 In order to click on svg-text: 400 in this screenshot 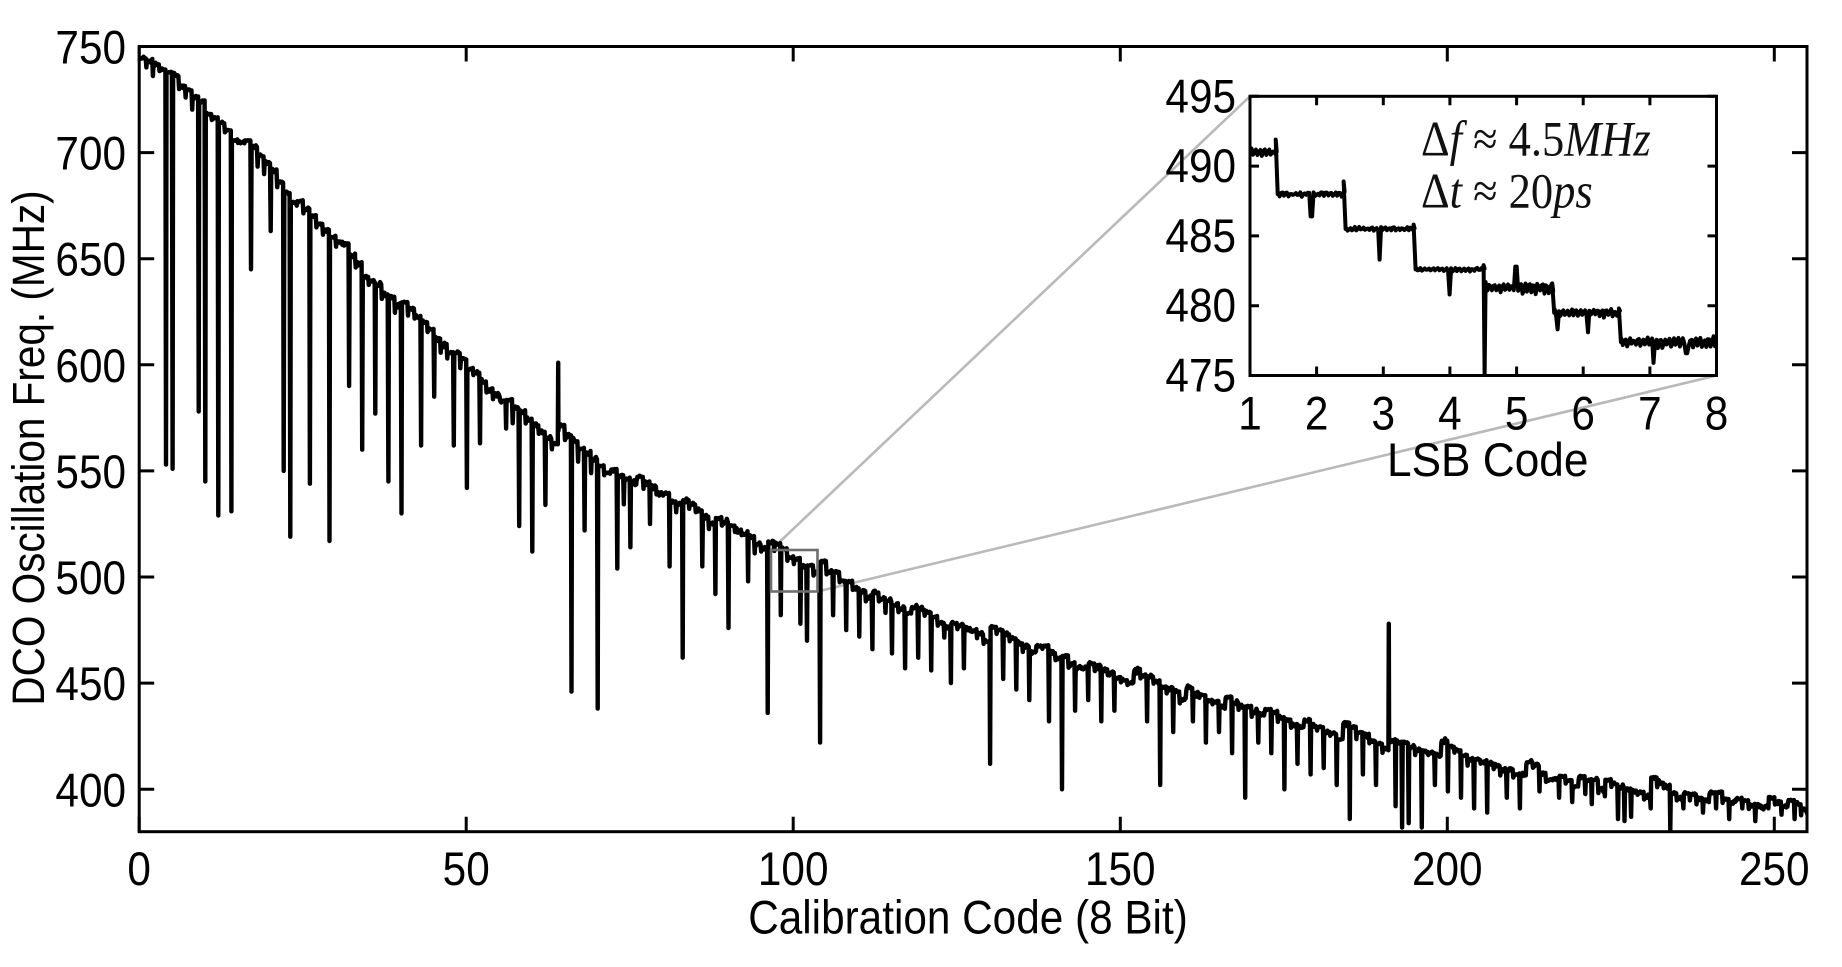, I will do `click(90, 791)`.